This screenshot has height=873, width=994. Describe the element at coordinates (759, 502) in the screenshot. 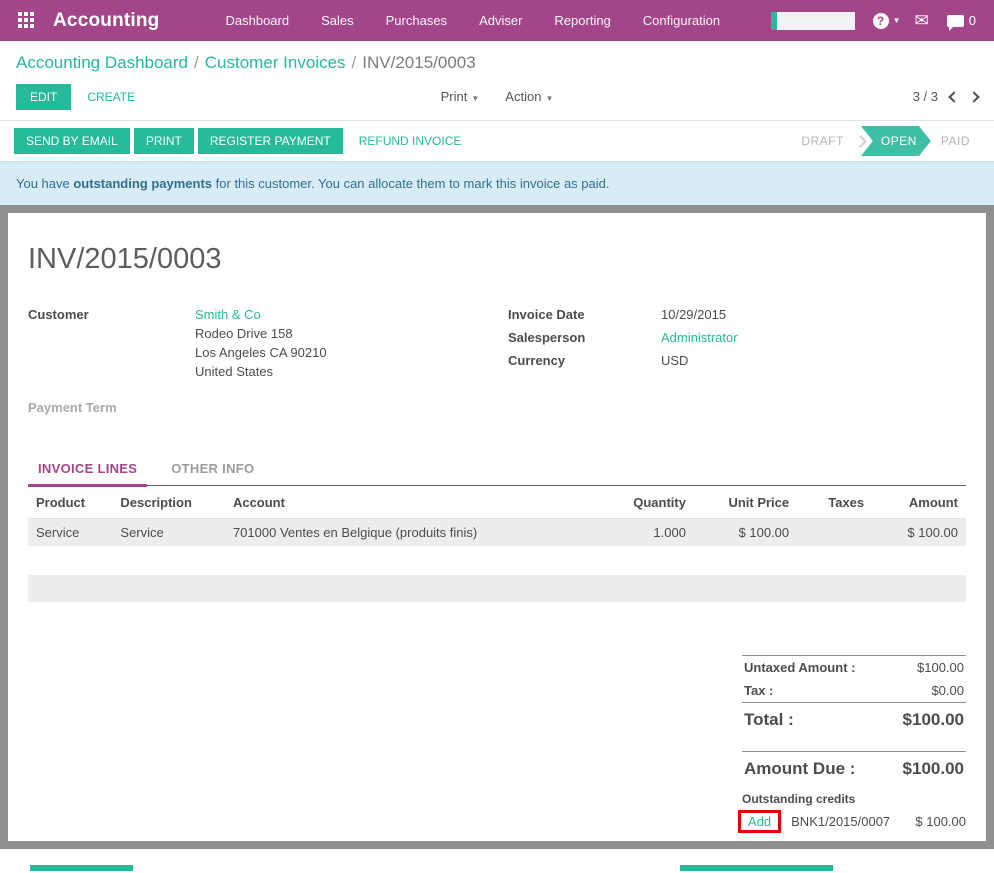

I see `col-unit-price: Unit Price` at that location.